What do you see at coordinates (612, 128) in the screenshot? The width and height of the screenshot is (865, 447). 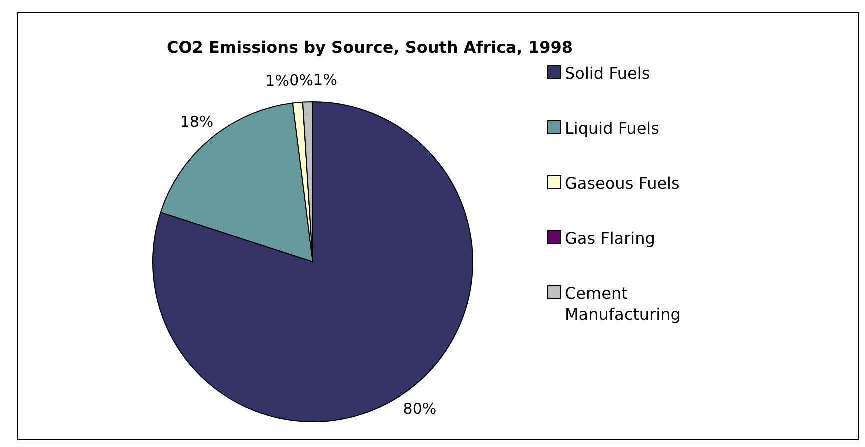 I see `legend-label: Liquid Fuels` at bounding box center [612, 128].